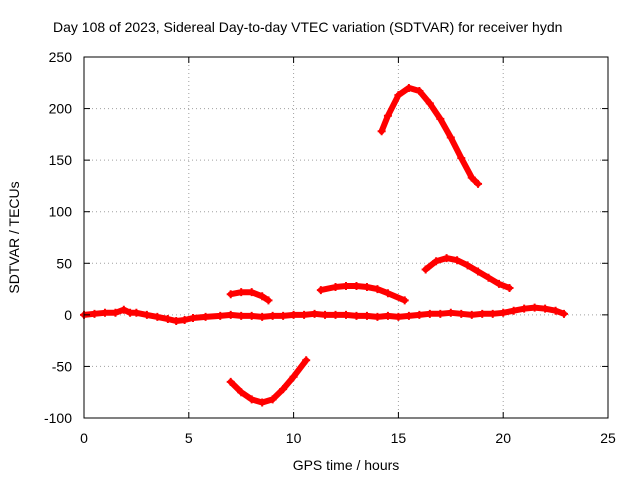 This screenshot has height=480, width=640. I want to click on series-arc2, so click(268, 381).